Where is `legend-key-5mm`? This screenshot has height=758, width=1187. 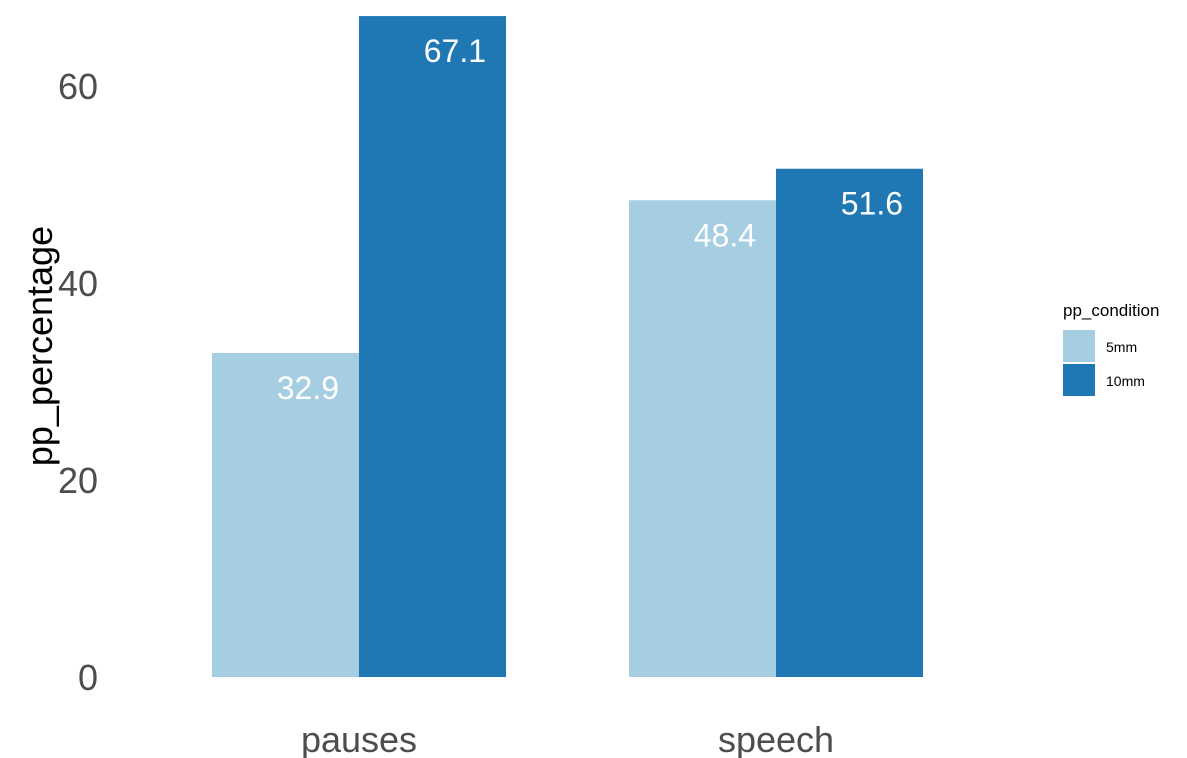 legend-key-5mm is located at coordinates (1079, 346).